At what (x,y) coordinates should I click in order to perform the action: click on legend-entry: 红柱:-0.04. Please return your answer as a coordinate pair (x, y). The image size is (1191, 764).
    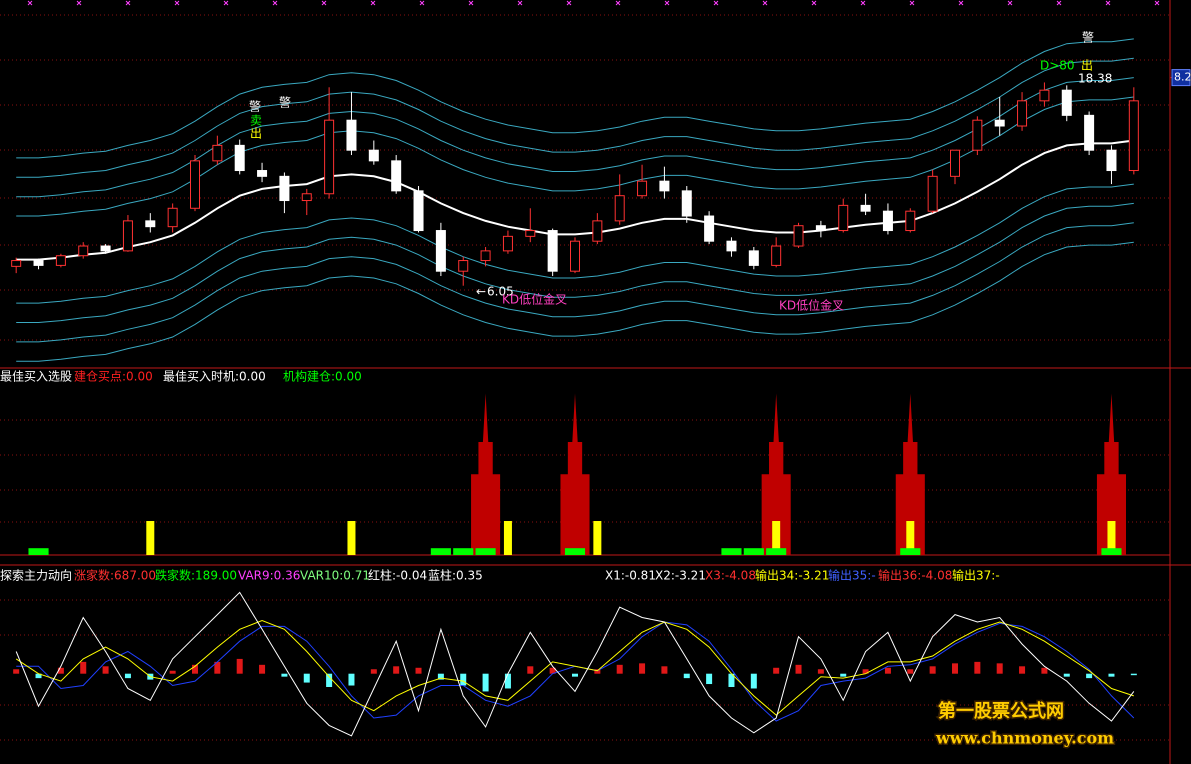
    Looking at the image, I should click on (397, 575).